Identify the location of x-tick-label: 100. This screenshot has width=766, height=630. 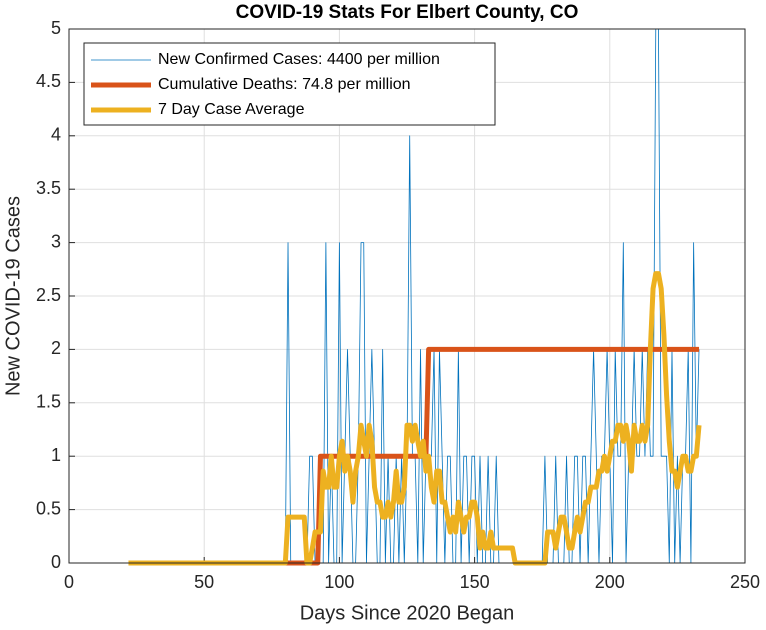
(339, 582).